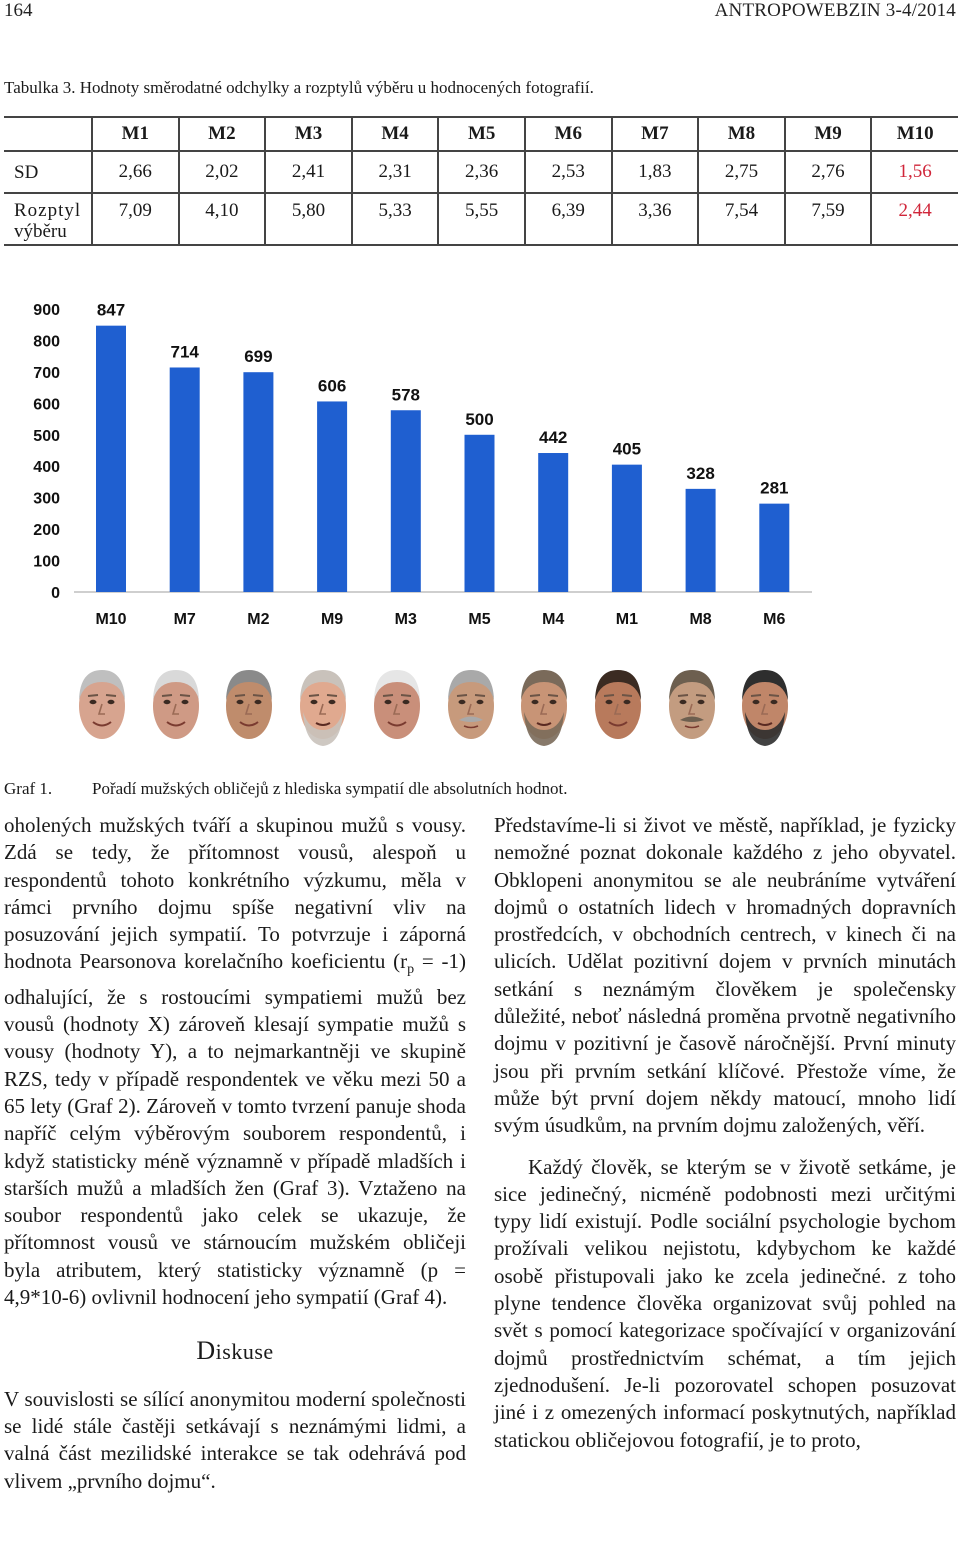 Image resolution: width=960 pixels, height=1552 pixels. I want to click on table-cell: 2,36, so click(481, 172).